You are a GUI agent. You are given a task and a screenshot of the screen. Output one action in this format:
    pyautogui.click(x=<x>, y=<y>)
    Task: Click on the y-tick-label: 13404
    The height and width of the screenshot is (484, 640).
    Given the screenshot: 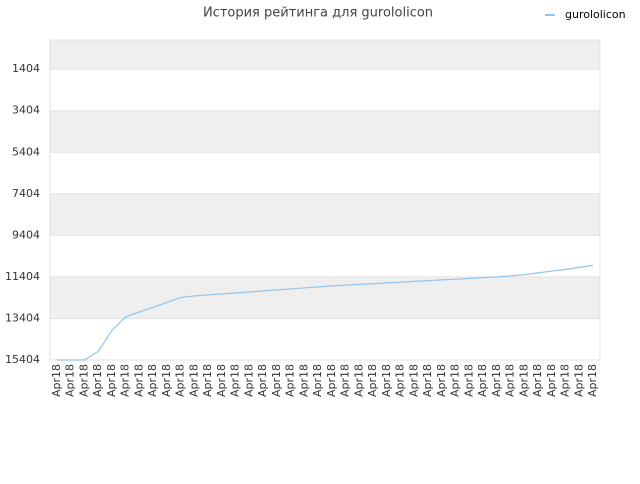 What is the action you would take?
    pyautogui.click(x=22, y=317)
    